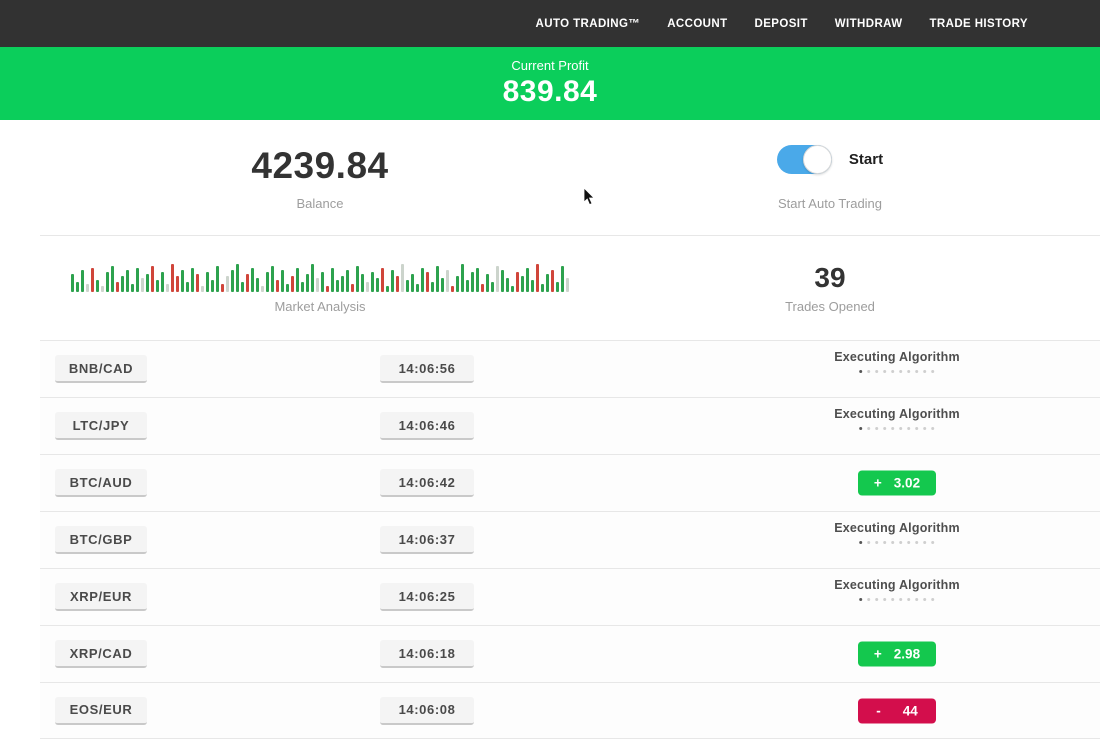  I want to click on nav-item-deposit: DEPOSIT, so click(781, 23).